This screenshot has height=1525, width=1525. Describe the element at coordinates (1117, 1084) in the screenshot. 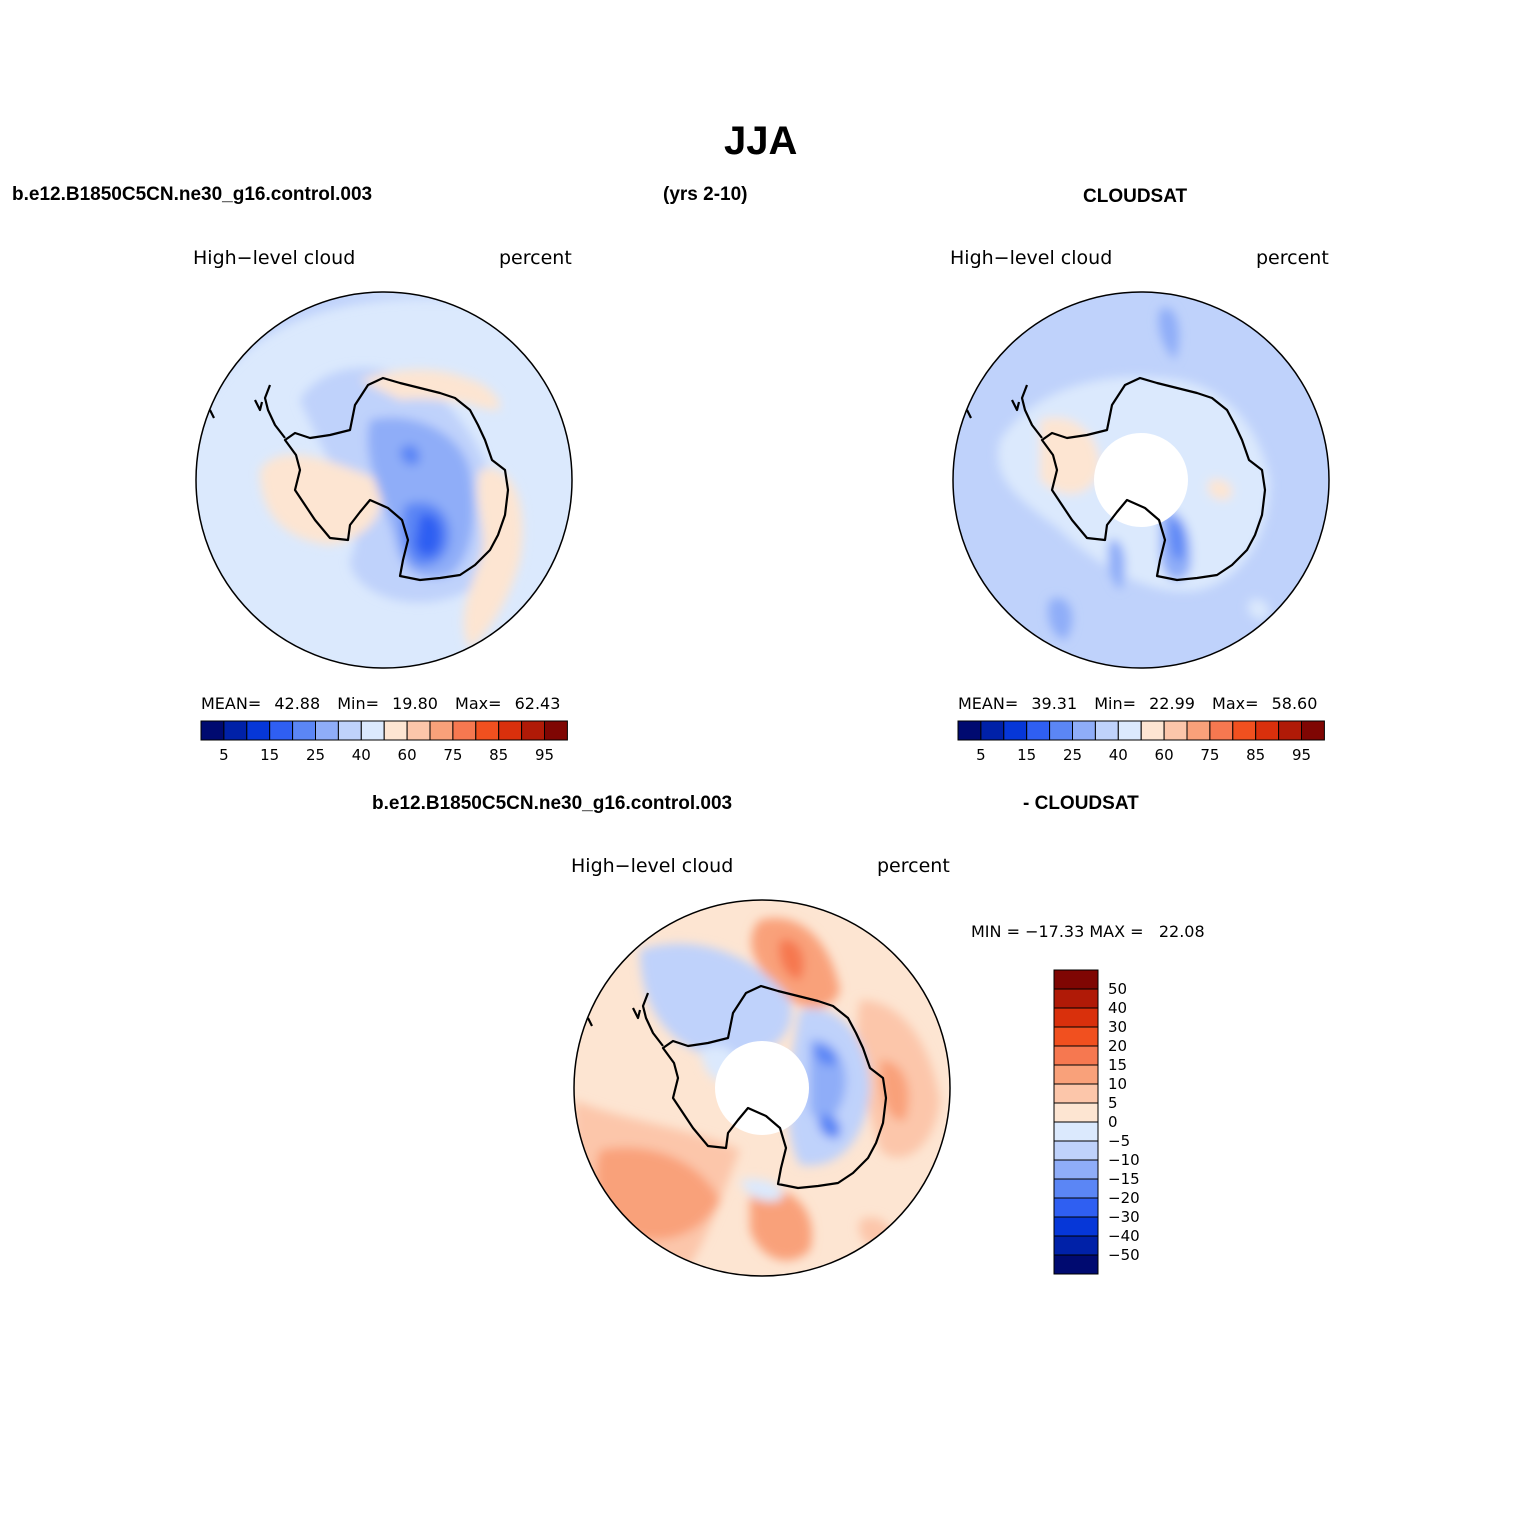

I see `colorbar-tick-label: 10` at that location.